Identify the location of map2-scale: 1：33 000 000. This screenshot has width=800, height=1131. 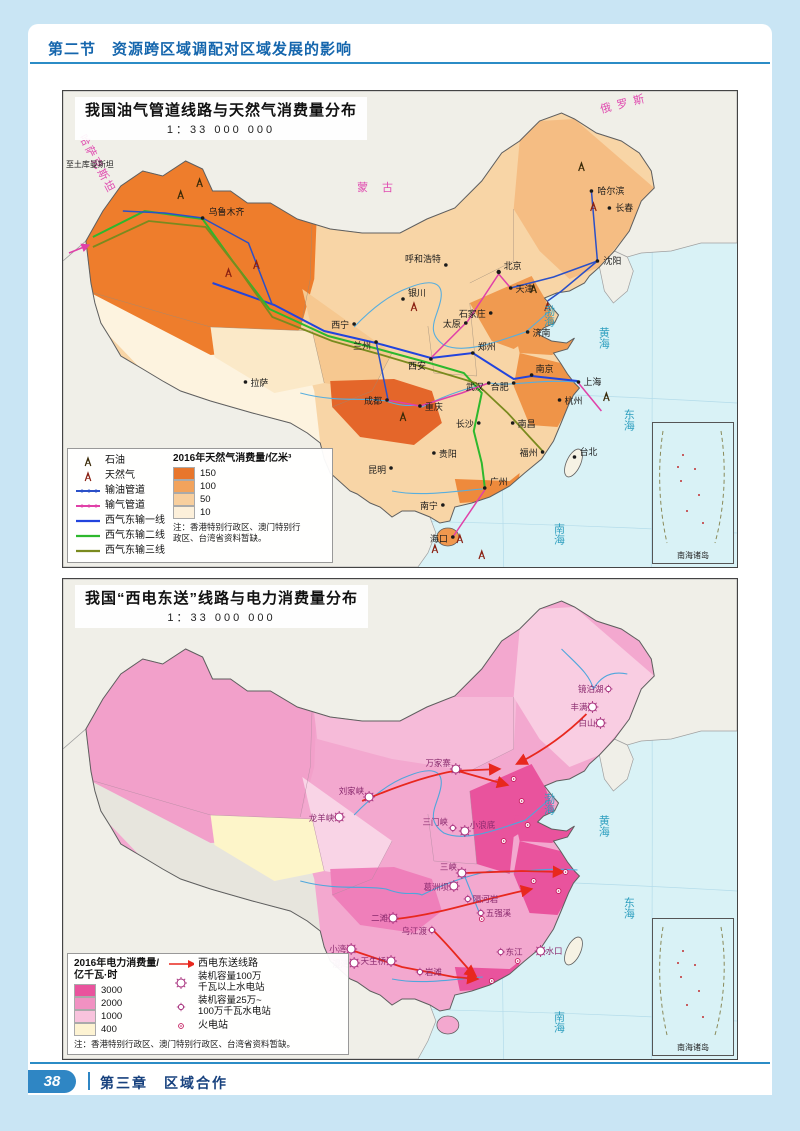
(221, 618).